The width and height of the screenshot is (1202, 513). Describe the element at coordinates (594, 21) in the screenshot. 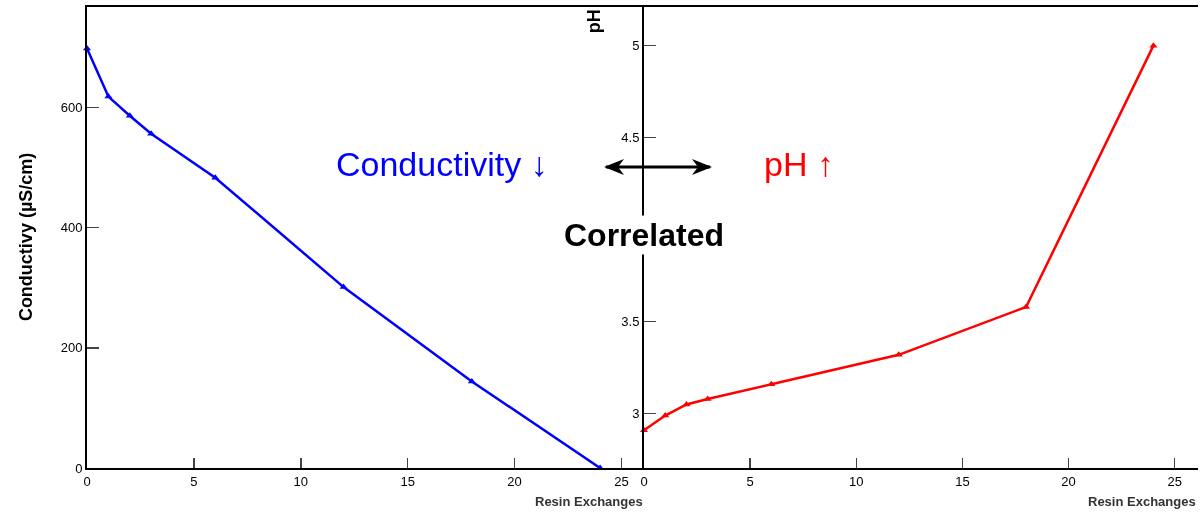

I see `y-axis-title: pH` at that location.